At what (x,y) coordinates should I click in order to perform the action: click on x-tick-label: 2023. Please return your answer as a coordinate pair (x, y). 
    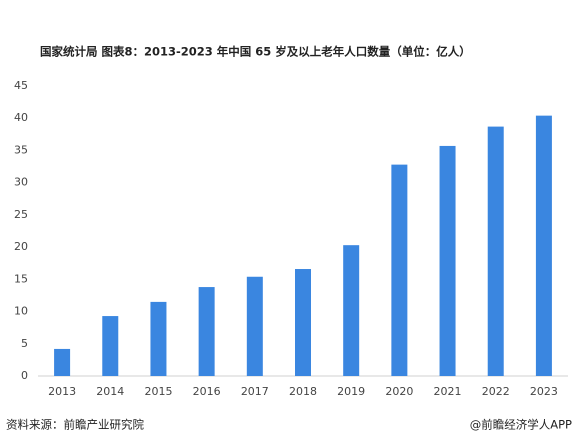
    Looking at the image, I should click on (544, 391).